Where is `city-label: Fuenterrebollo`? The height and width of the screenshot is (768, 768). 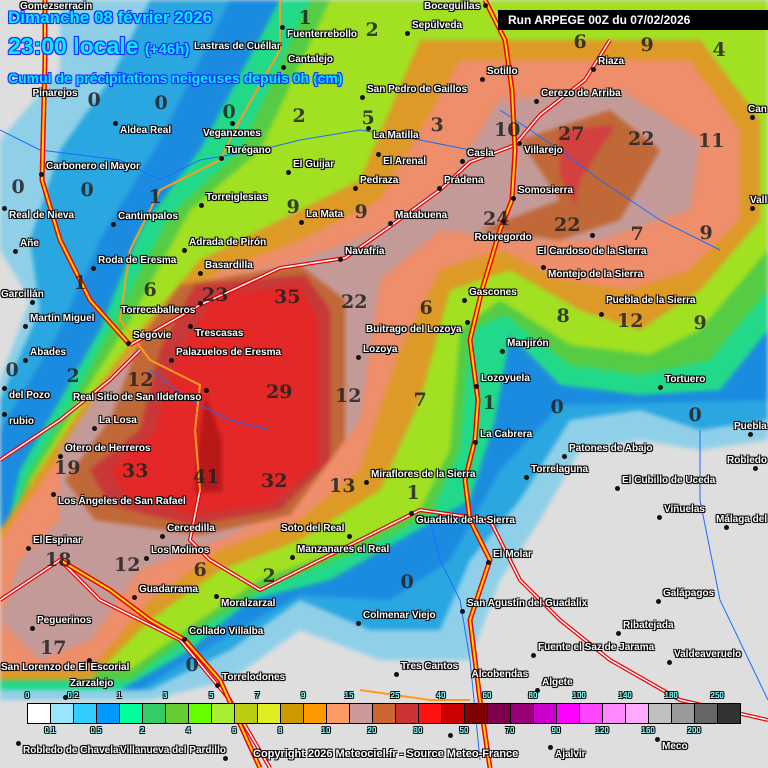
city-label: Fuenterrebollo is located at coordinates (322, 34).